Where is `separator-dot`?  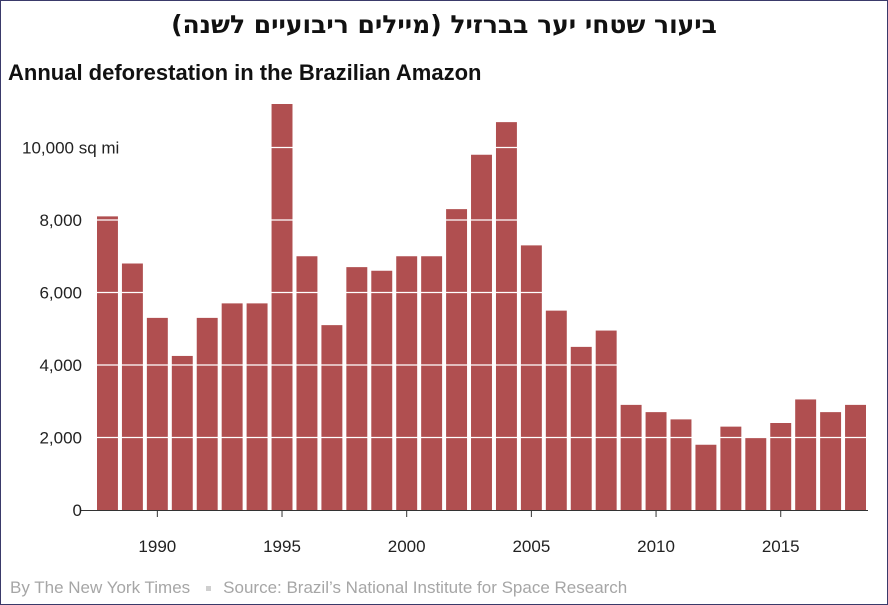 separator-dot is located at coordinates (209, 589).